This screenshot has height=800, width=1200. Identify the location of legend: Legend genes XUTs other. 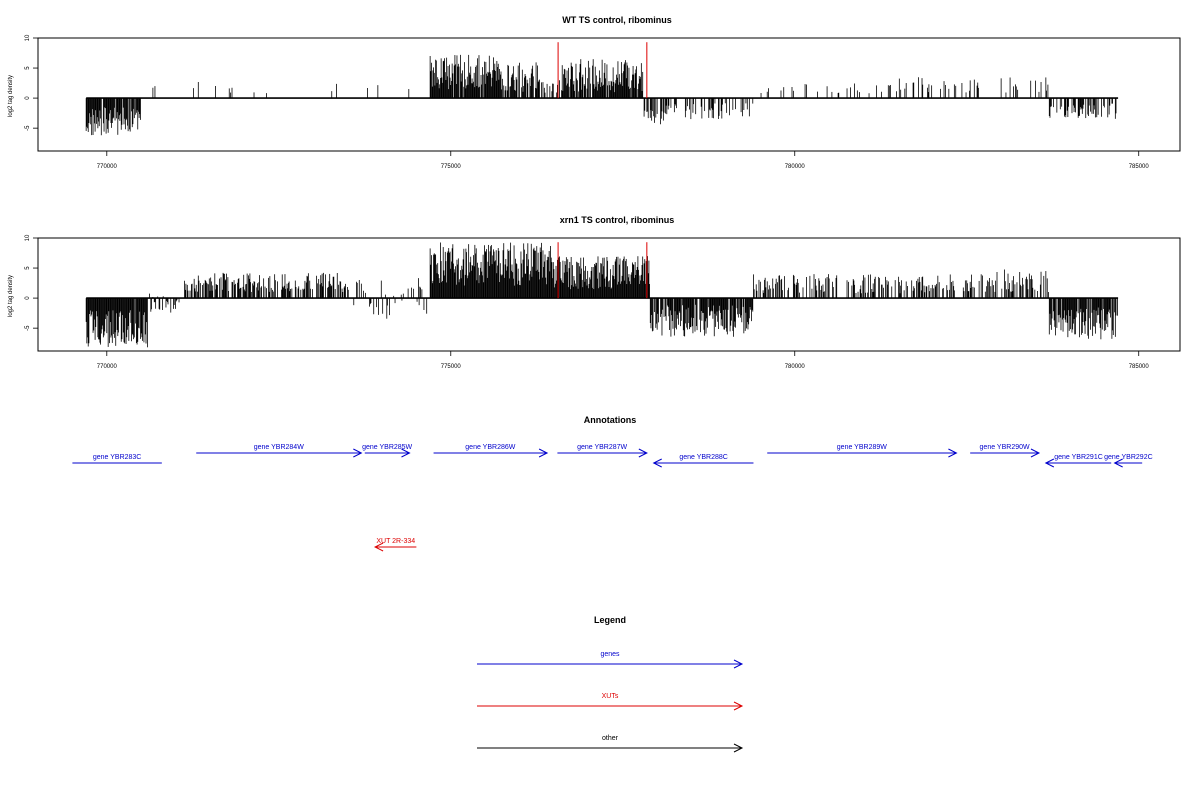
(610, 684).